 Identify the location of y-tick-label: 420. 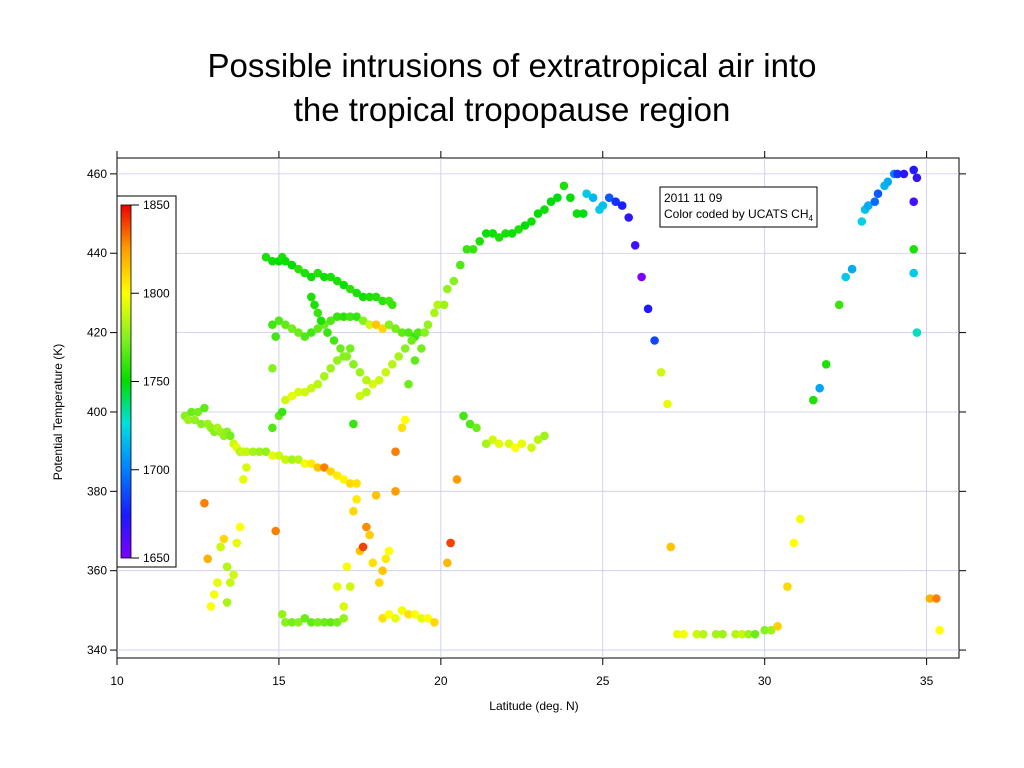
(97, 333).